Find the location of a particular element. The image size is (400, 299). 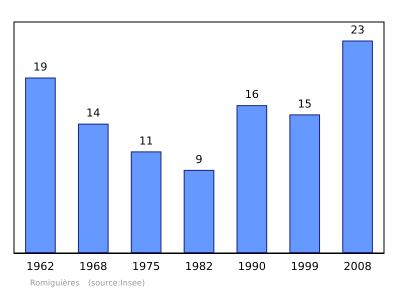

data-label: 14 is located at coordinates (93, 113).